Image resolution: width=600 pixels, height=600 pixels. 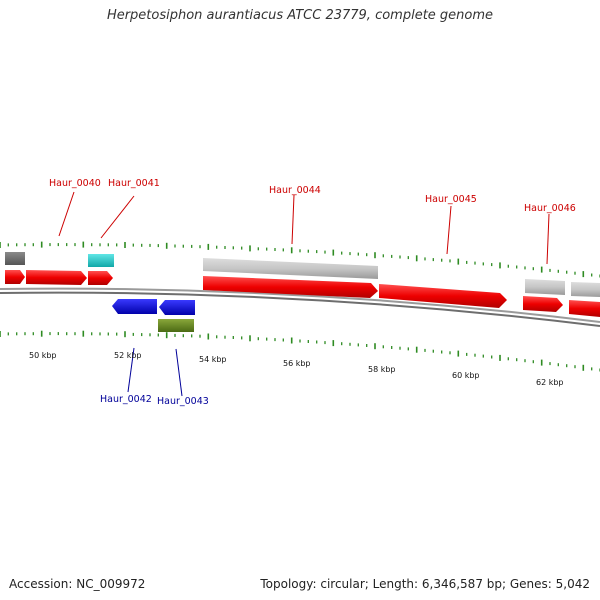 I want to click on scale-label-52kbp: 52 kbp, so click(x=128, y=355).